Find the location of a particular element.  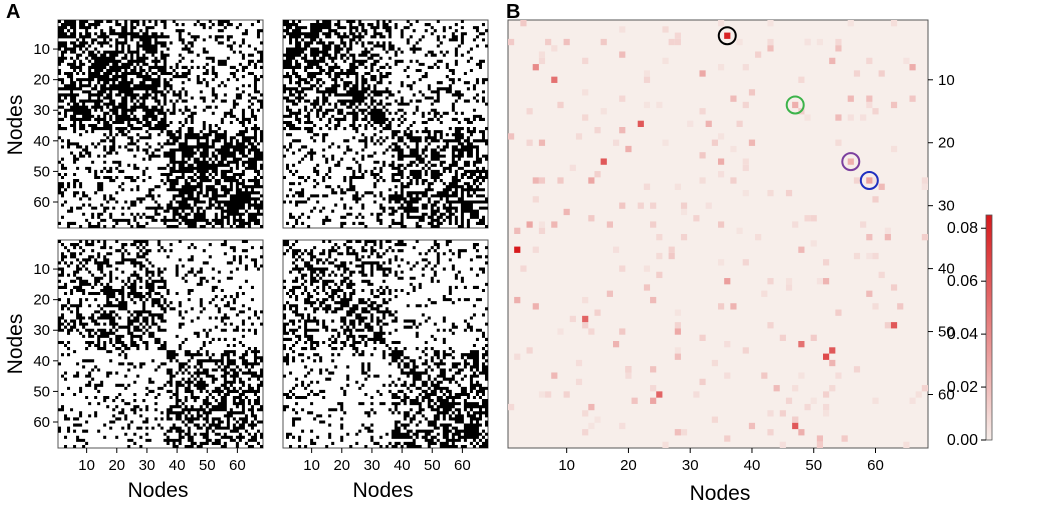

colorbar-tick-label: 0.00 is located at coordinates (962, 440).